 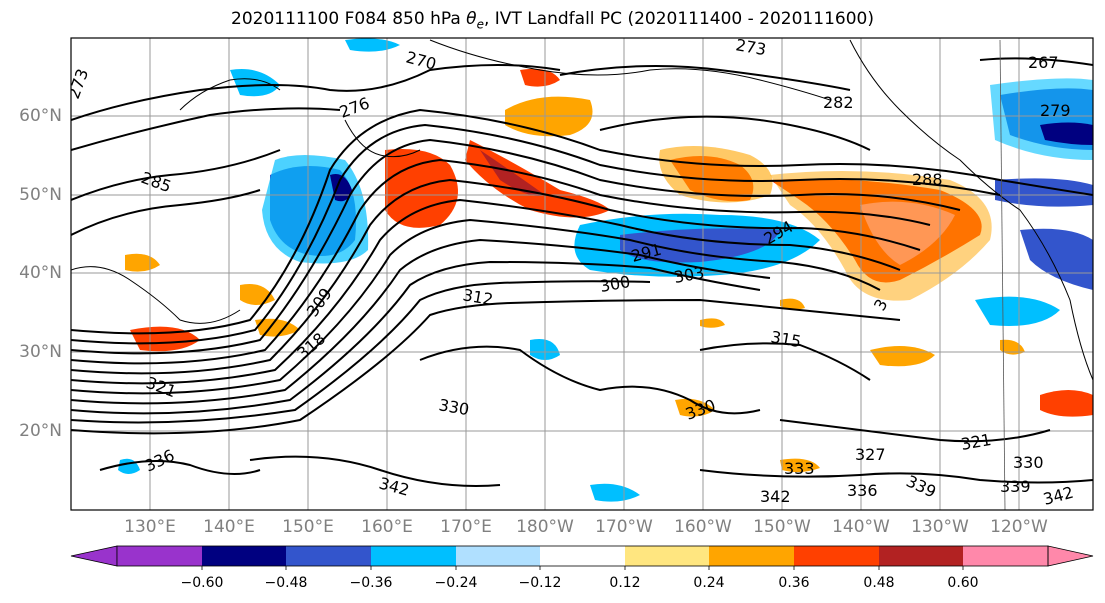 What do you see at coordinates (709, 583) in the screenshot?
I see `colorbar-tick-label: 0.24` at bounding box center [709, 583].